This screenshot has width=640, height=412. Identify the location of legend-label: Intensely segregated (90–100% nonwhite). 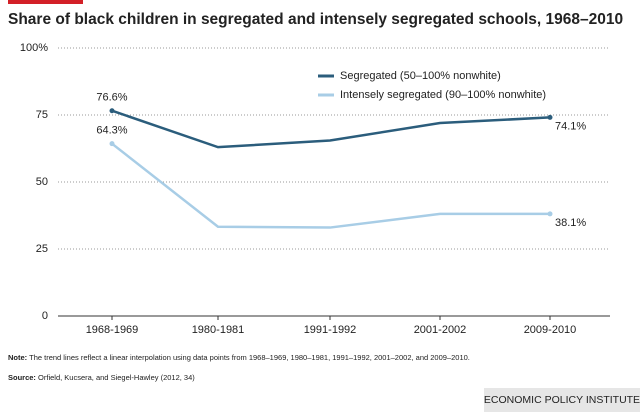
(443, 95).